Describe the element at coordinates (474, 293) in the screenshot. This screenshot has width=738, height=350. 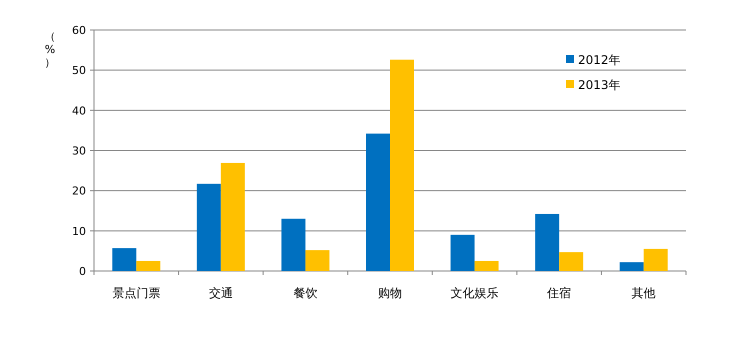
I see `x-tick-label: 文化娱乐` at that location.